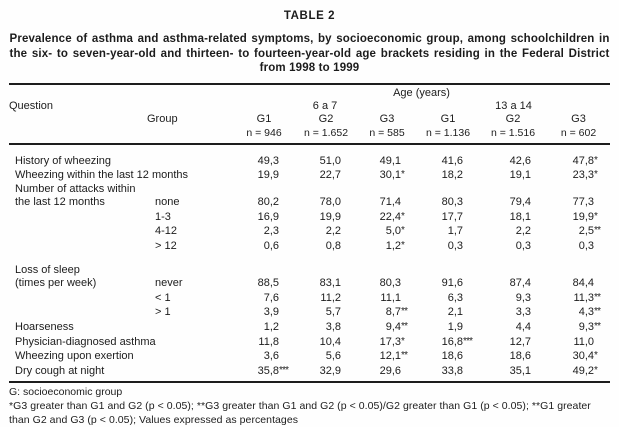 The width and height of the screenshot is (619, 427). Describe the element at coordinates (330, 341) in the screenshot. I see `value-cell: 10,4` at that location.